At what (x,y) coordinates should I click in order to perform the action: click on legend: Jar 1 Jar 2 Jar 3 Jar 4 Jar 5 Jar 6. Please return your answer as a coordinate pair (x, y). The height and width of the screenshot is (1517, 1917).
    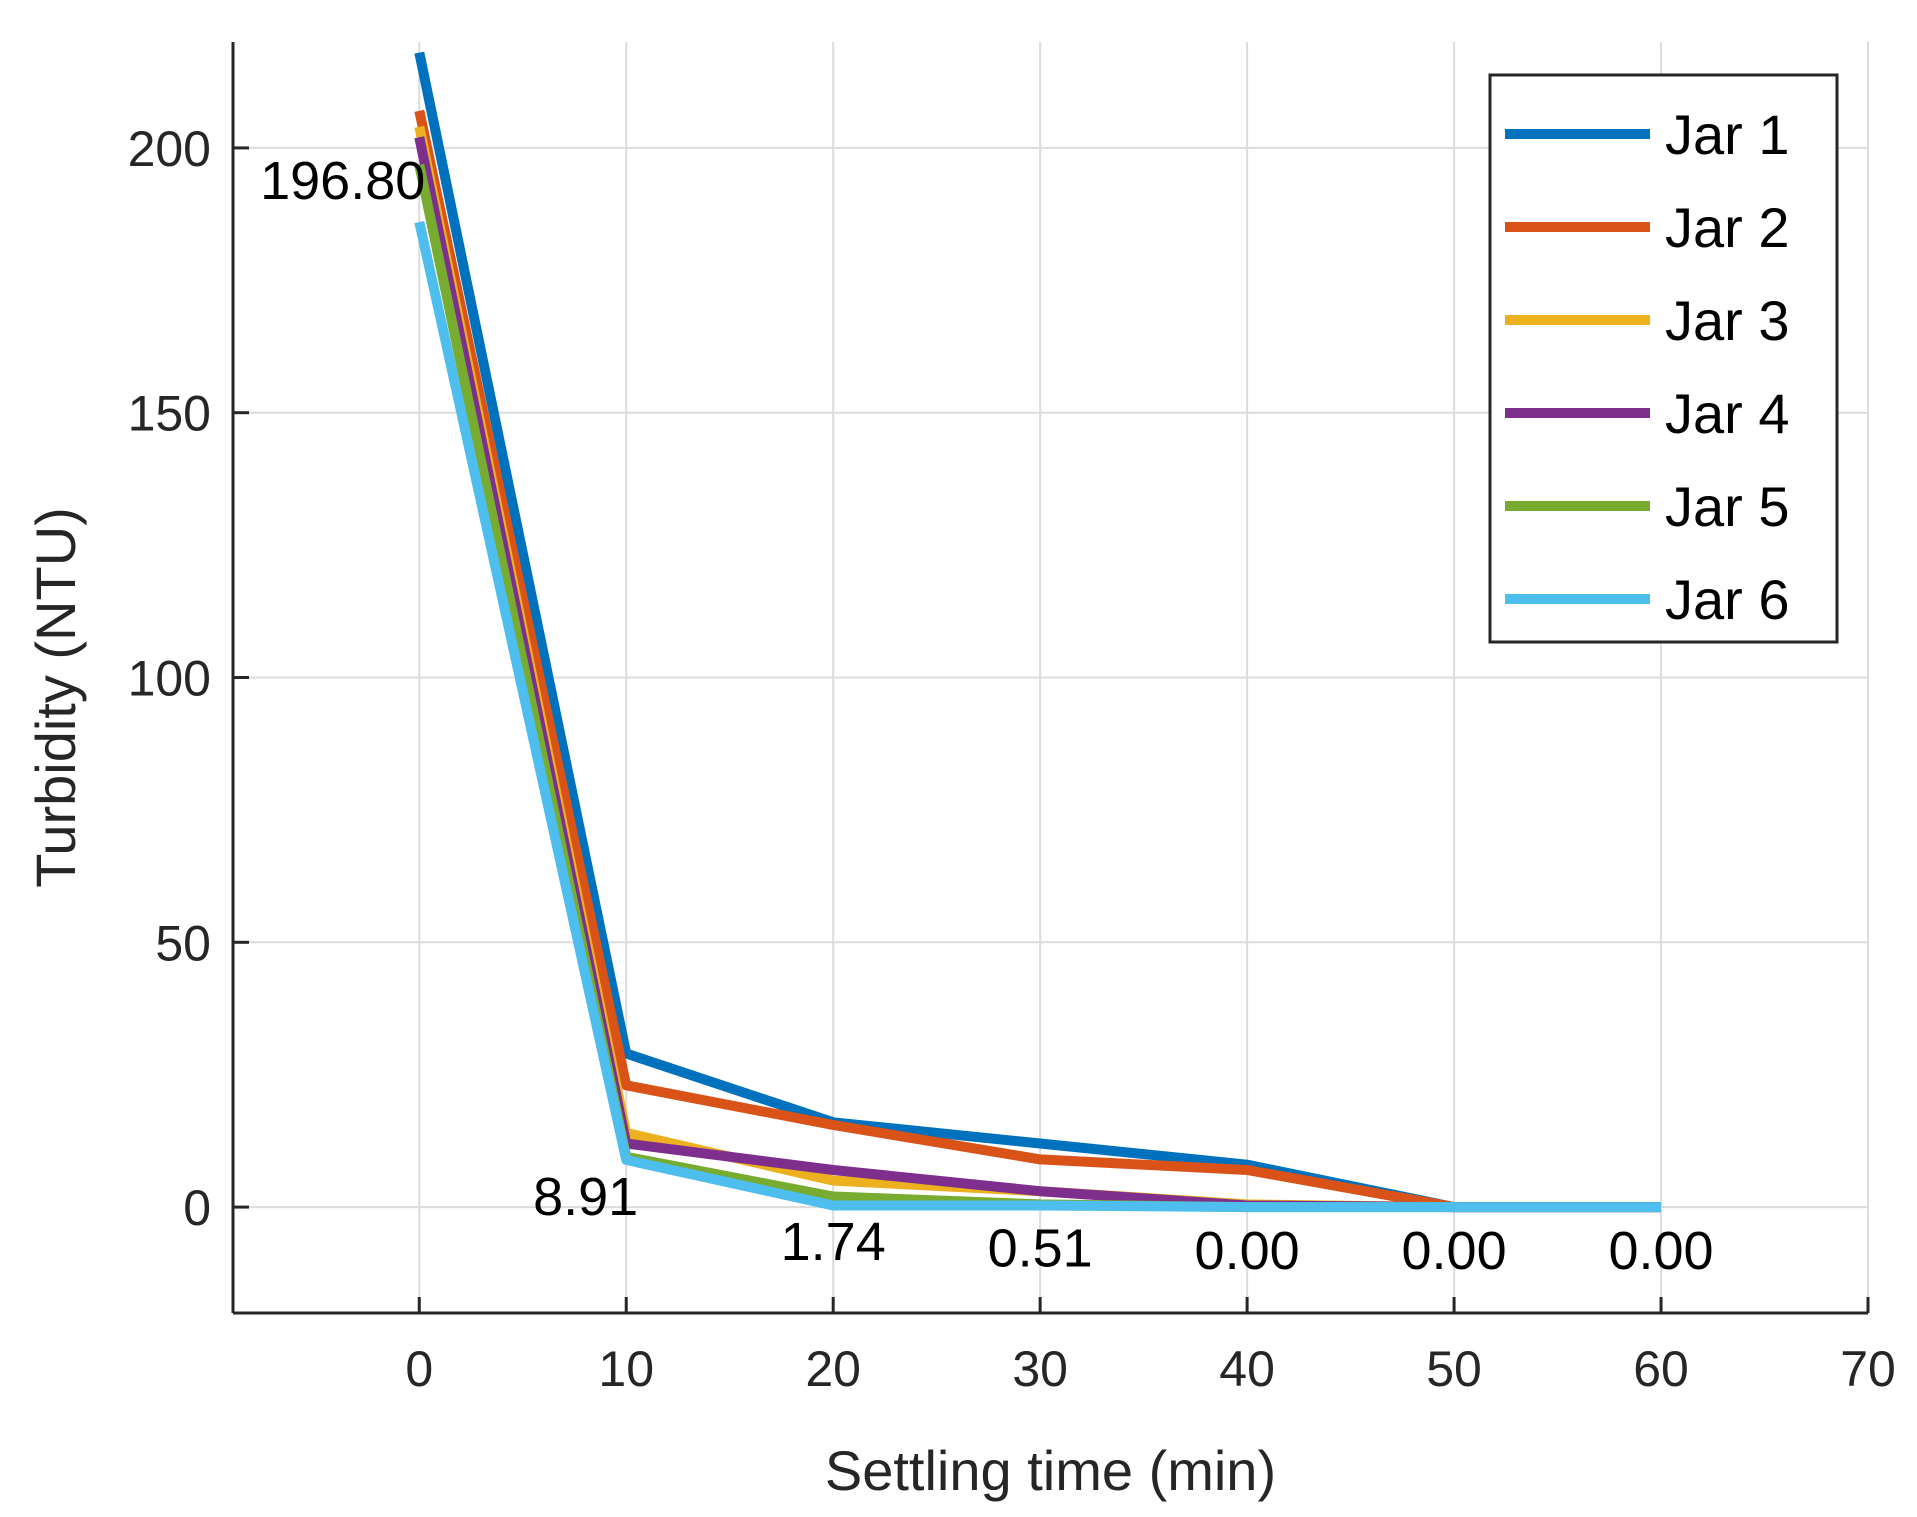
    Looking at the image, I should click on (1663, 358).